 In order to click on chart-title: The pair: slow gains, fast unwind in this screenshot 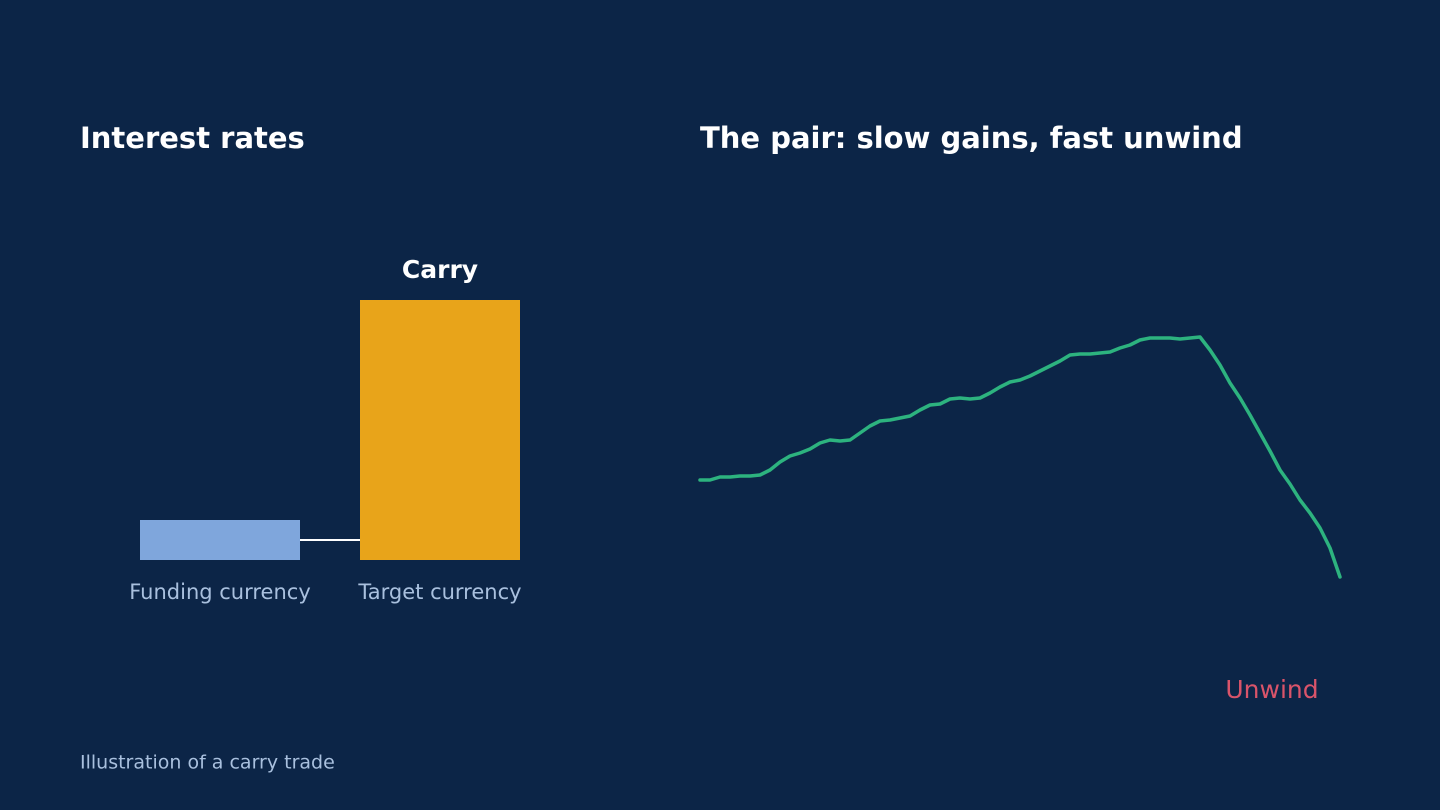, I will do `click(971, 138)`.